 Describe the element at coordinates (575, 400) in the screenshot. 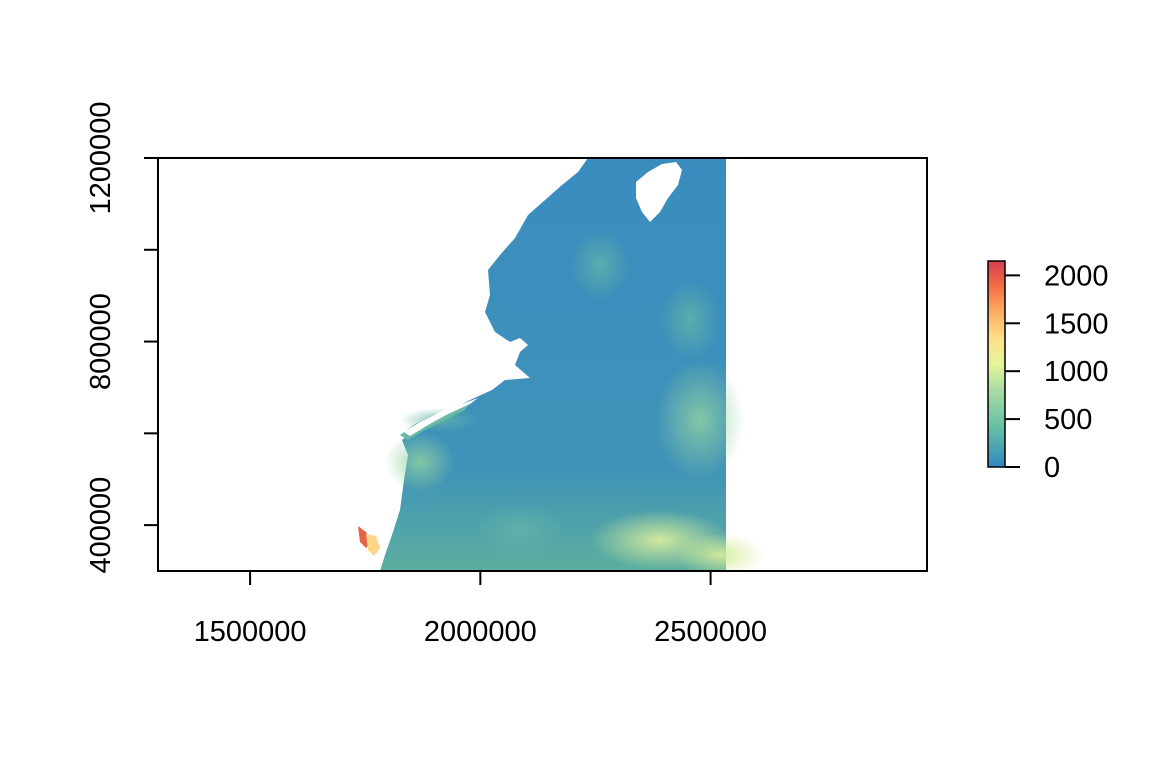

I see `raster-highlights` at that location.